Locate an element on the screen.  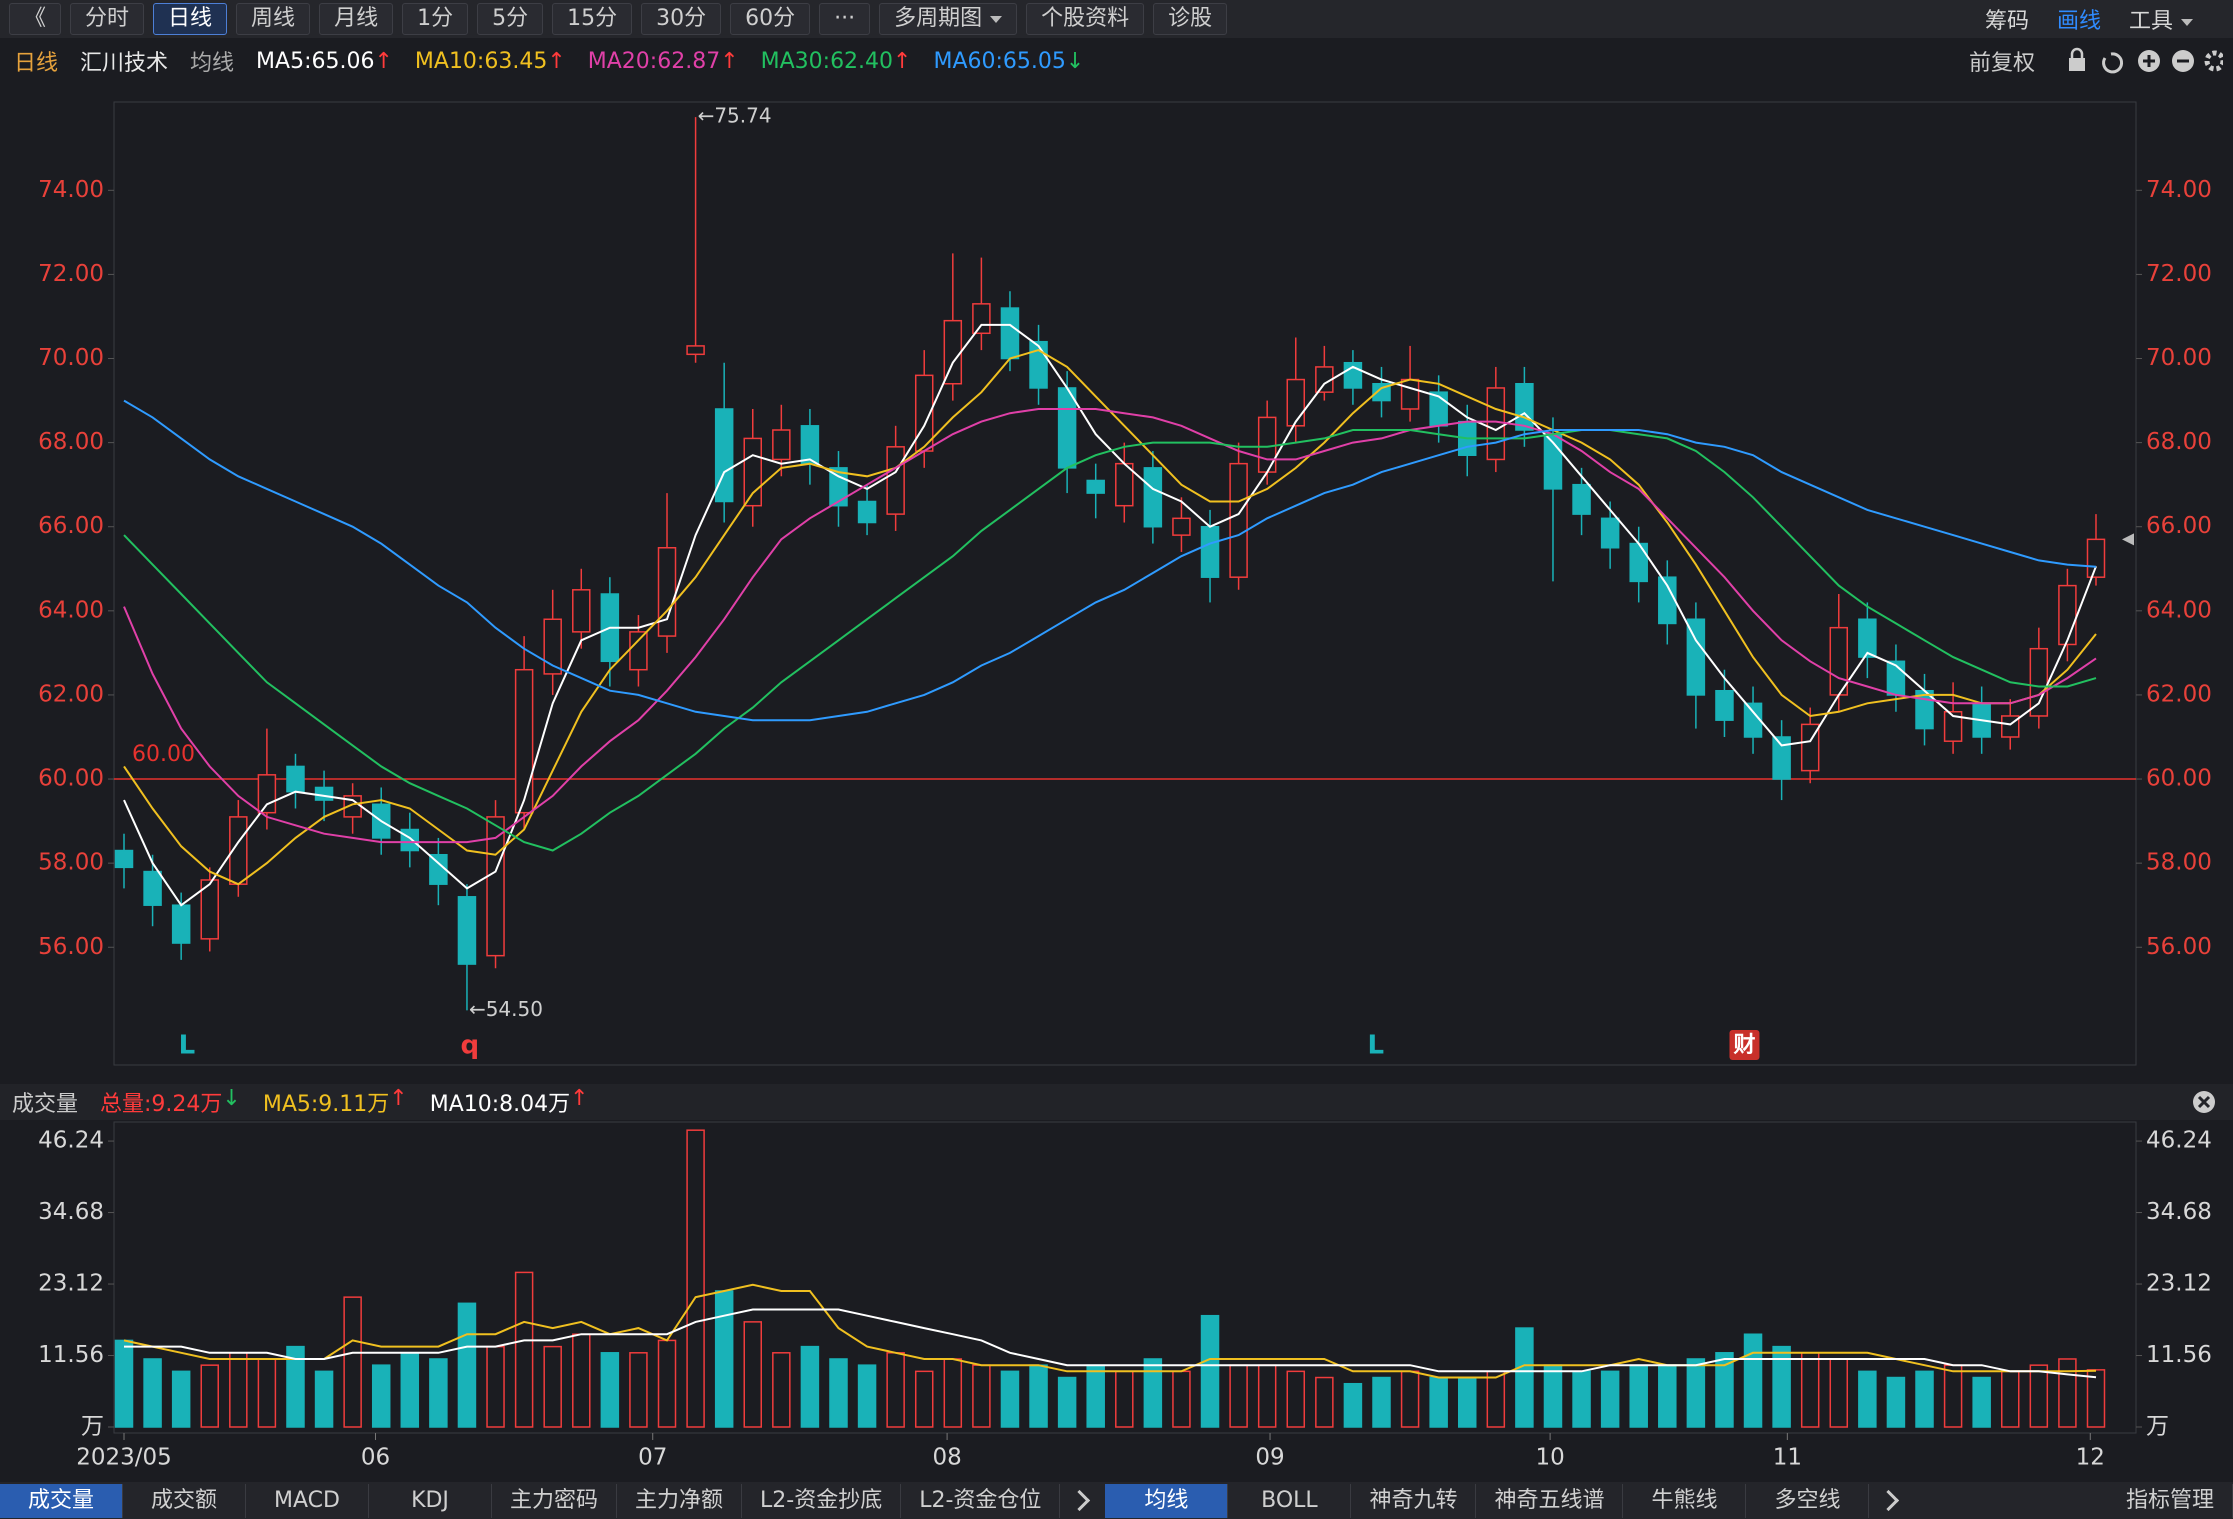
toolbar-tool: 画线 is located at coordinates (2078, 21).